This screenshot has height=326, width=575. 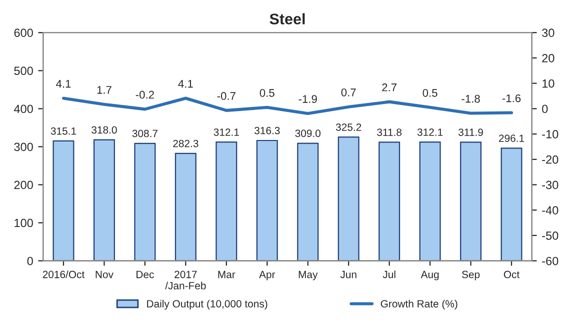 What do you see at coordinates (23, 147) in the screenshot?
I see `y-tick-label: 300` at bounding box center [23, 147].